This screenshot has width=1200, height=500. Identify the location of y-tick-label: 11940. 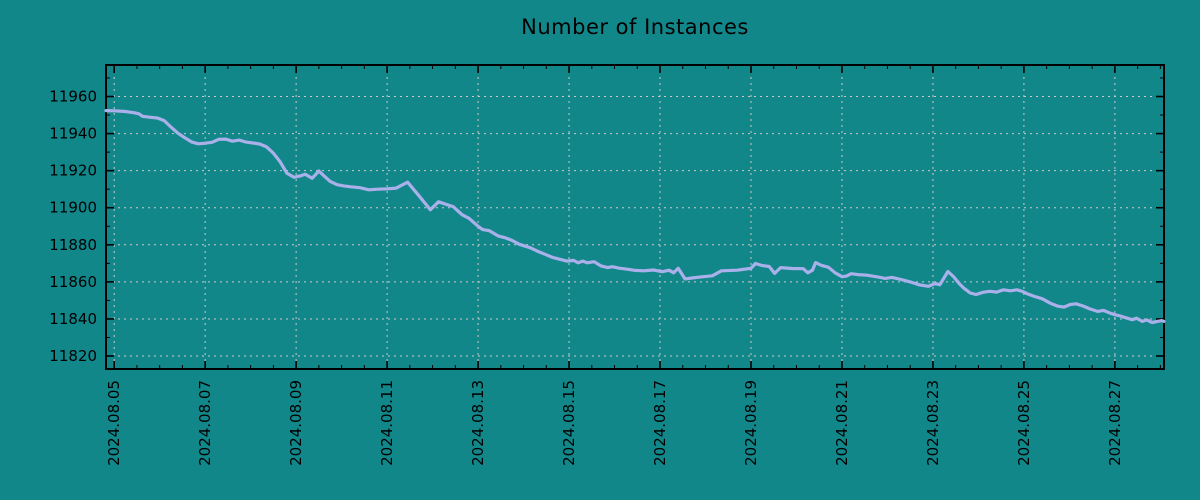
(73, 134).